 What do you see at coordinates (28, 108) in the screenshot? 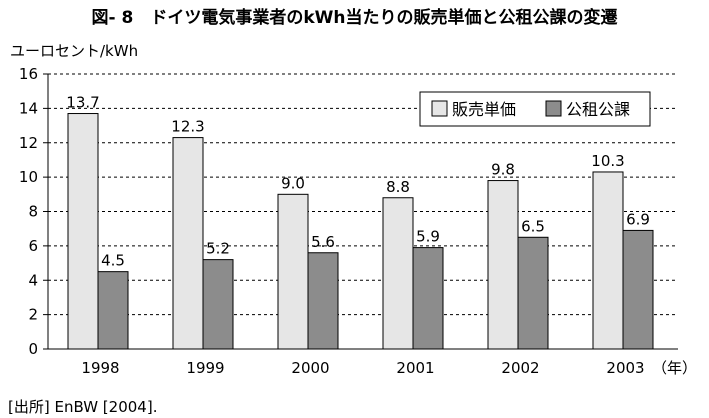
I see `y-tick-label: 14` at bounding box center [28, 108].